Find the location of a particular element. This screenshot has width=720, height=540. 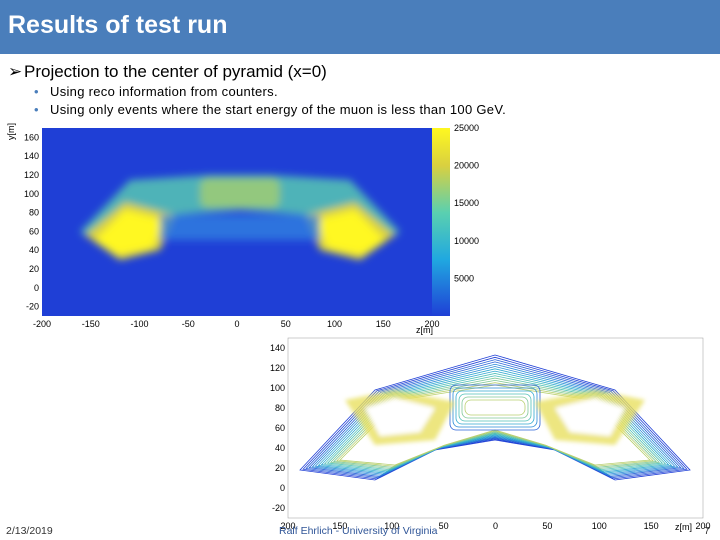

colorbar-tick-label: 10000 is located at coordinates (466, 241).